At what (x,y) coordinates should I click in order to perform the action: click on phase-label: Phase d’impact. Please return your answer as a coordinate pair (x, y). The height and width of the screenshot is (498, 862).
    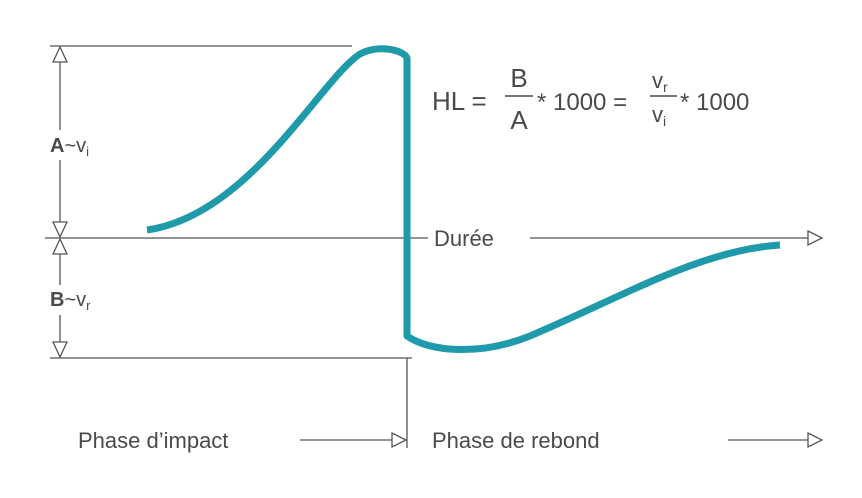
    Looking at the image, I should click on (153, 440).